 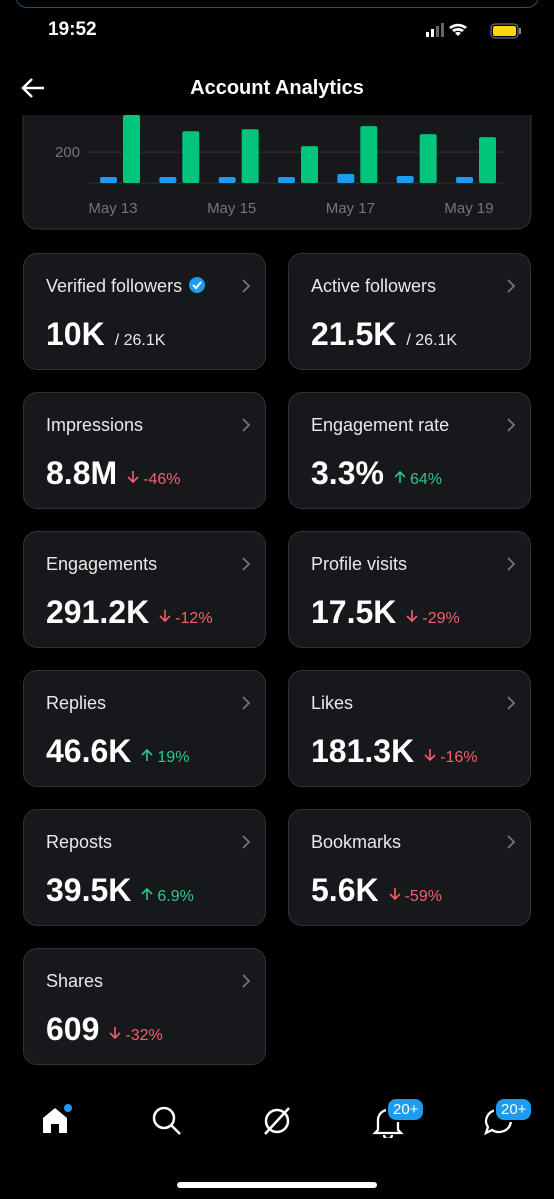 What do you see at coordinates (277, 4) in the screenshot?
I see `status-banner` at bounding box center [277, 4].